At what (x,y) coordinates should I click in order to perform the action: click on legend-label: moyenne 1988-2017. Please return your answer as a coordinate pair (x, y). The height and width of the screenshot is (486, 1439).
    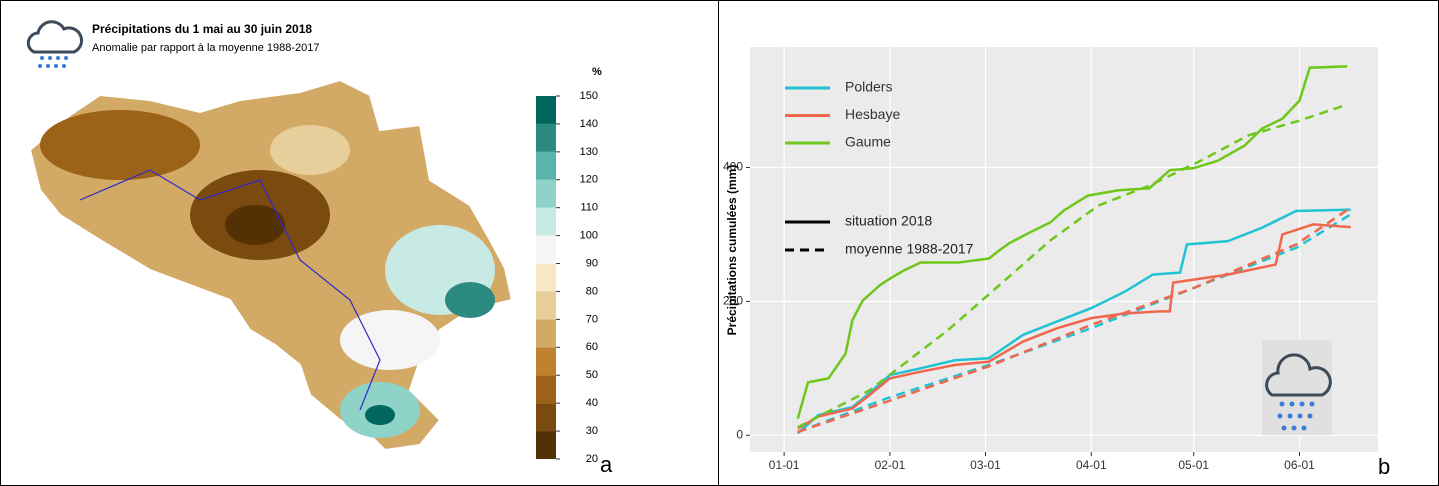
    Looking at the image, I should click on (909, 249).